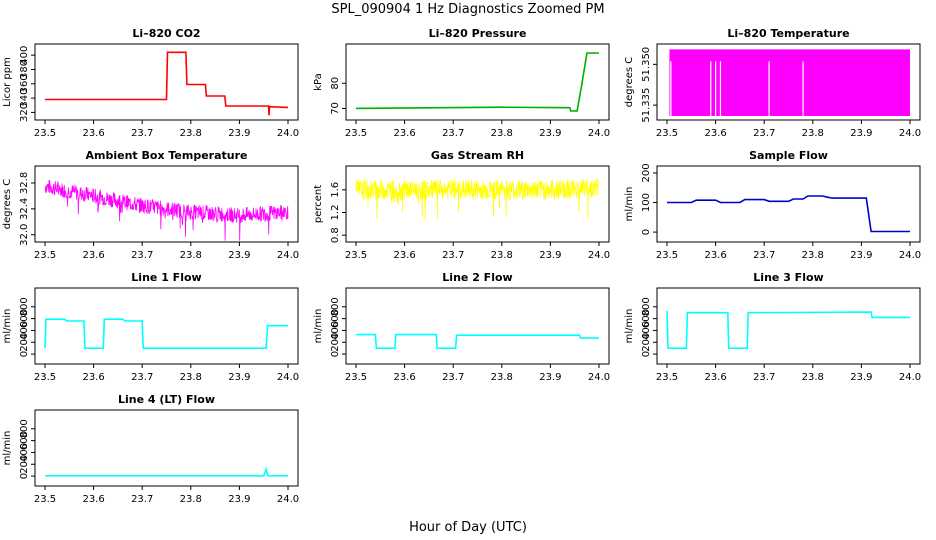 The height and width of the screenshot is (540, 936). Describe the element at coordinates (335, 108) in the screenshot. I see `y-tick-label: 70` at that location.